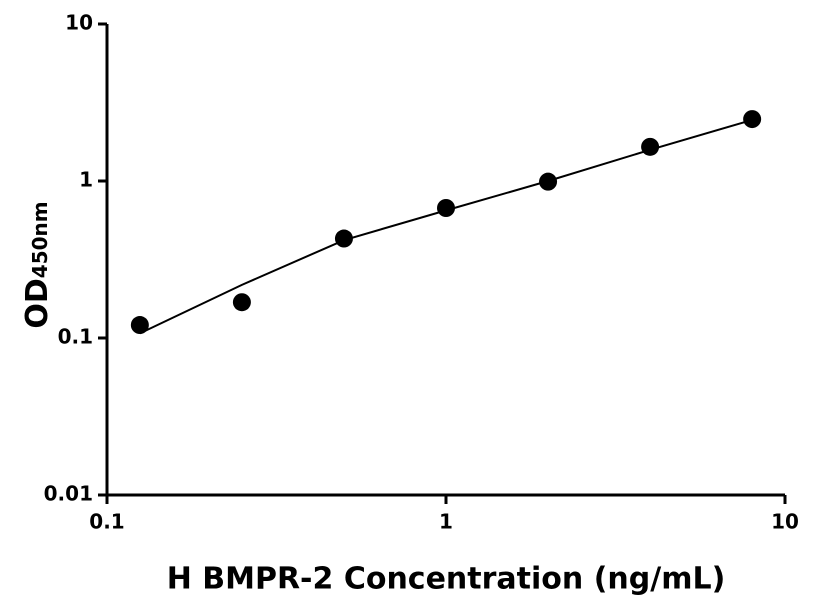 The height and width of the screenshot is (612, 816). Describe the element at coordinates (106, 522) in the screenshot. I see `x-tick-label: 0.1` at that location.